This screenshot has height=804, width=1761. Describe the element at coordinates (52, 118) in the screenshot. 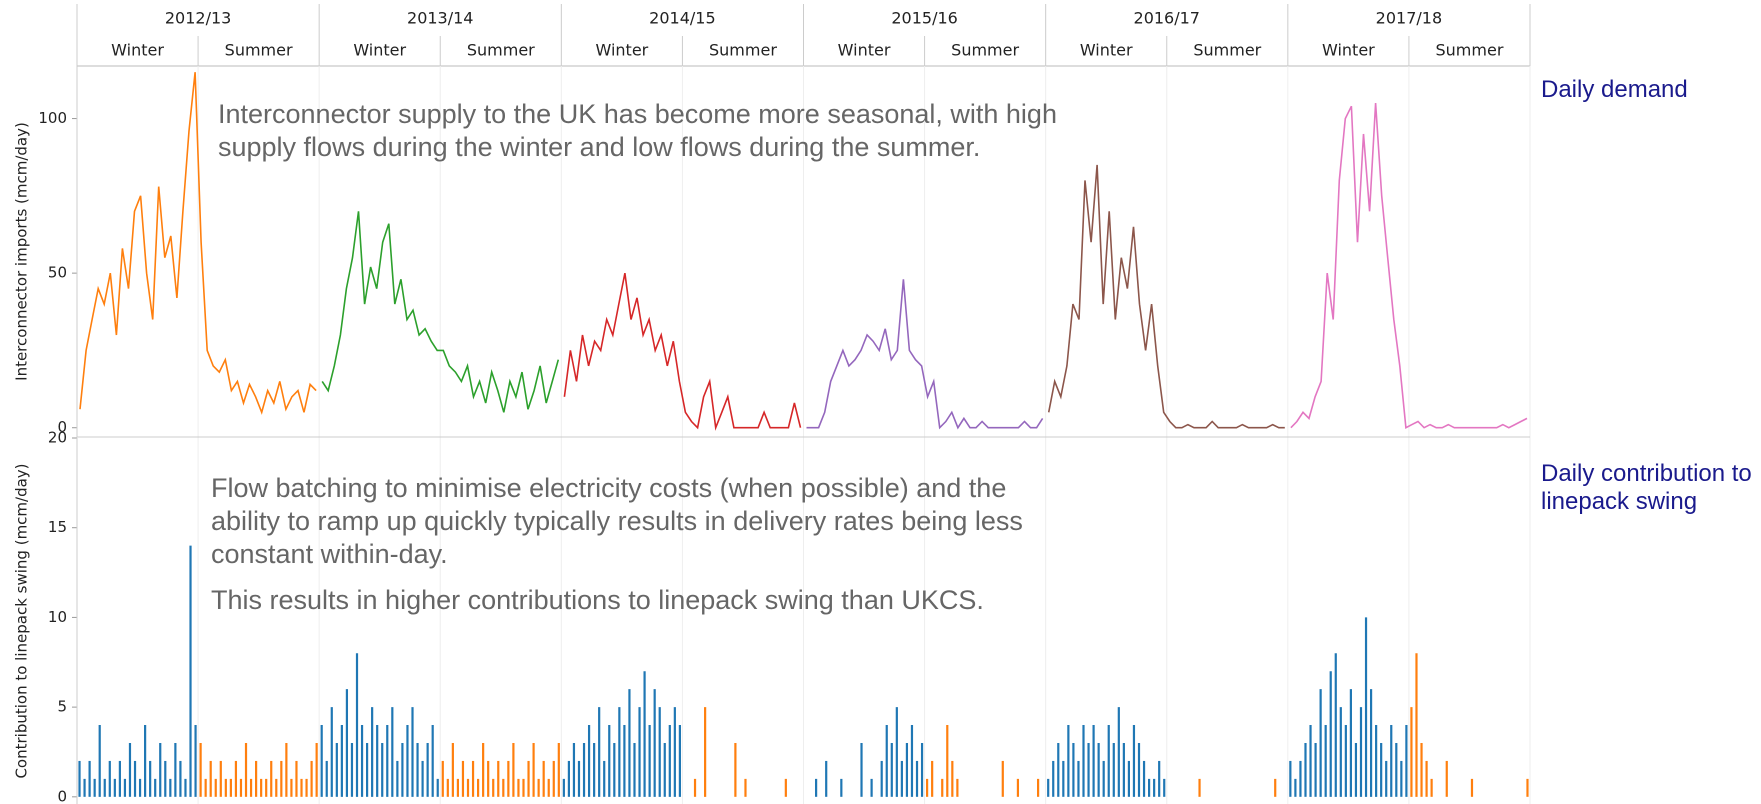

I see `y-tick-label: 100` at that location.